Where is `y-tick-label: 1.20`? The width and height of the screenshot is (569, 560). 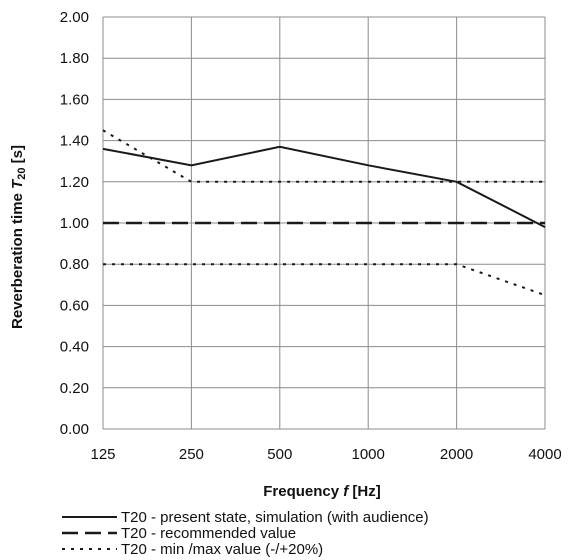
y-tick-label: 1.20 is located at coordinates (74, 182).